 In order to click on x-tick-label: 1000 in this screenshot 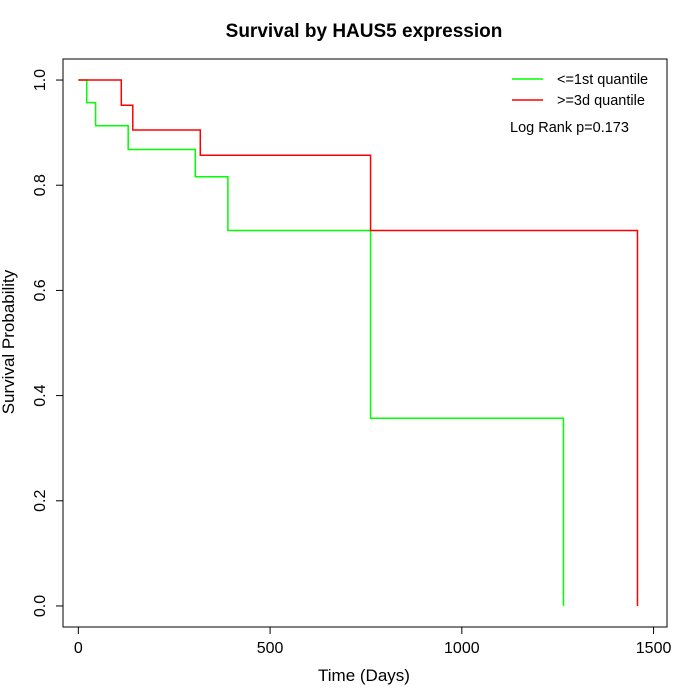, I will do `click(462, 648)`.